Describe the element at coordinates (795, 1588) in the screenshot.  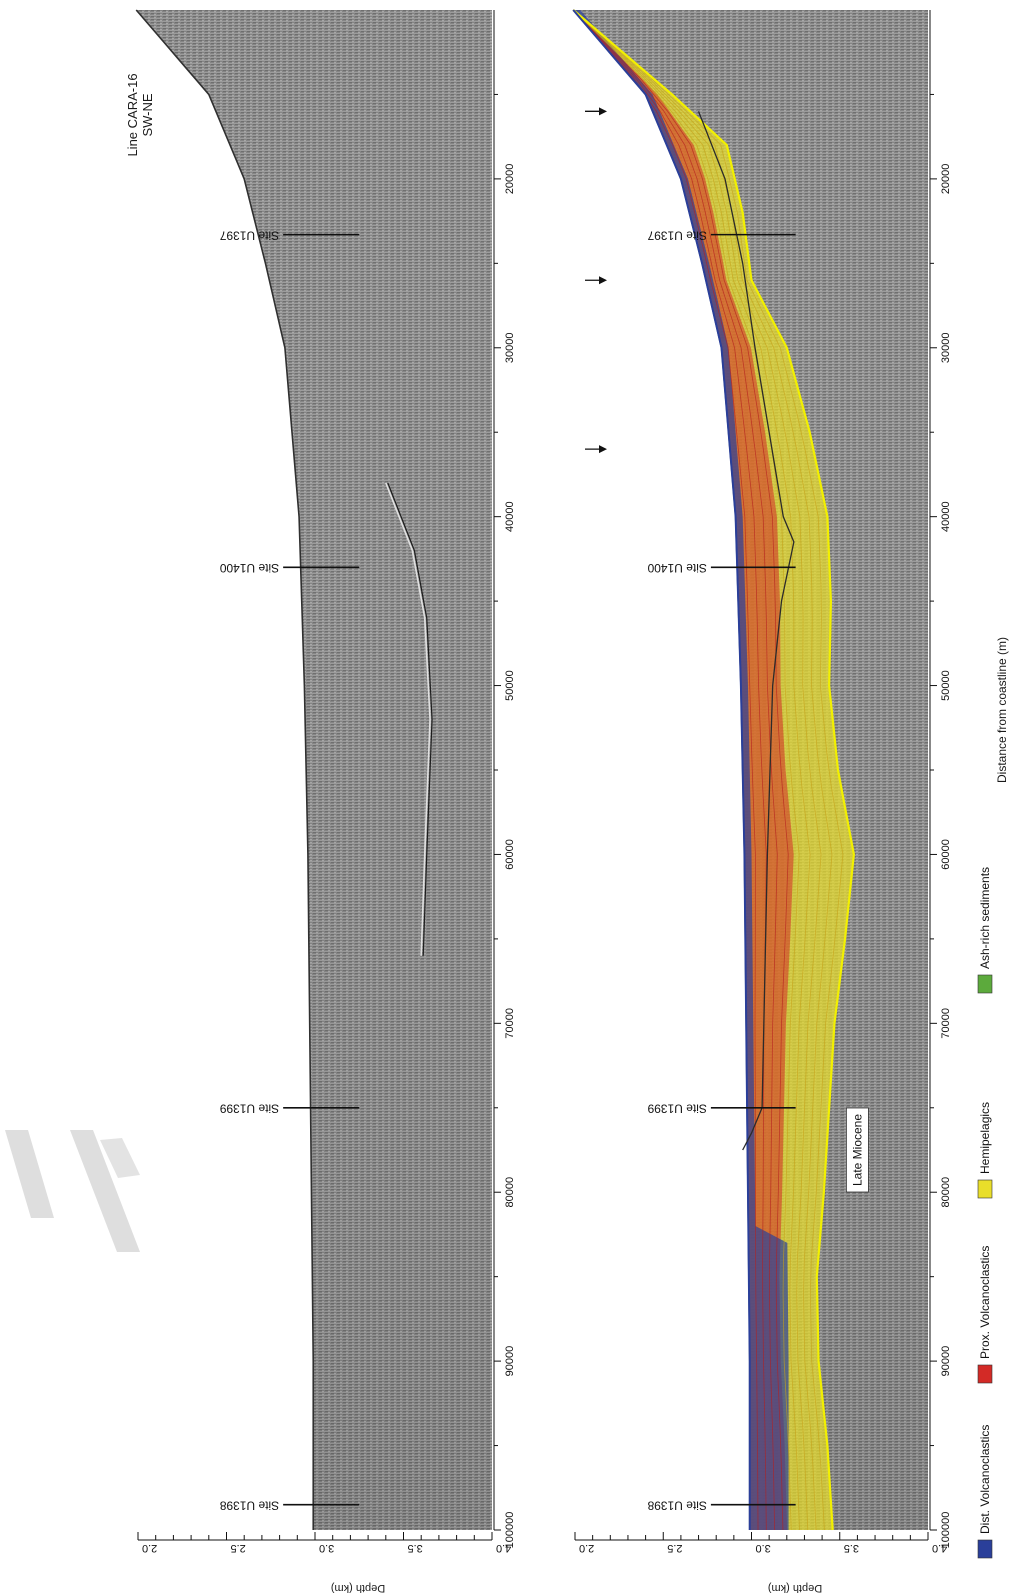
I see `depth-axis-label-bottom: Depth (km)` at that location.